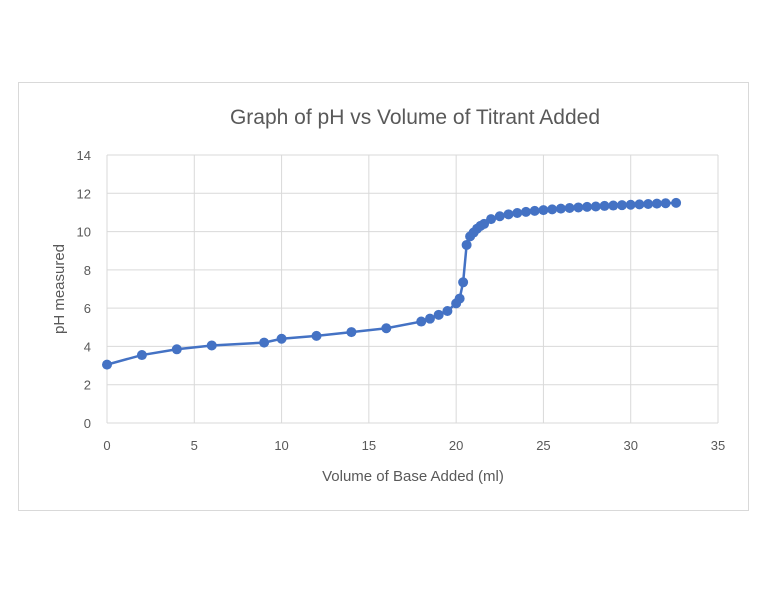 This screenshot has width=768, height=594. I want to click on x-tick-label: 10, so click(281, 445).